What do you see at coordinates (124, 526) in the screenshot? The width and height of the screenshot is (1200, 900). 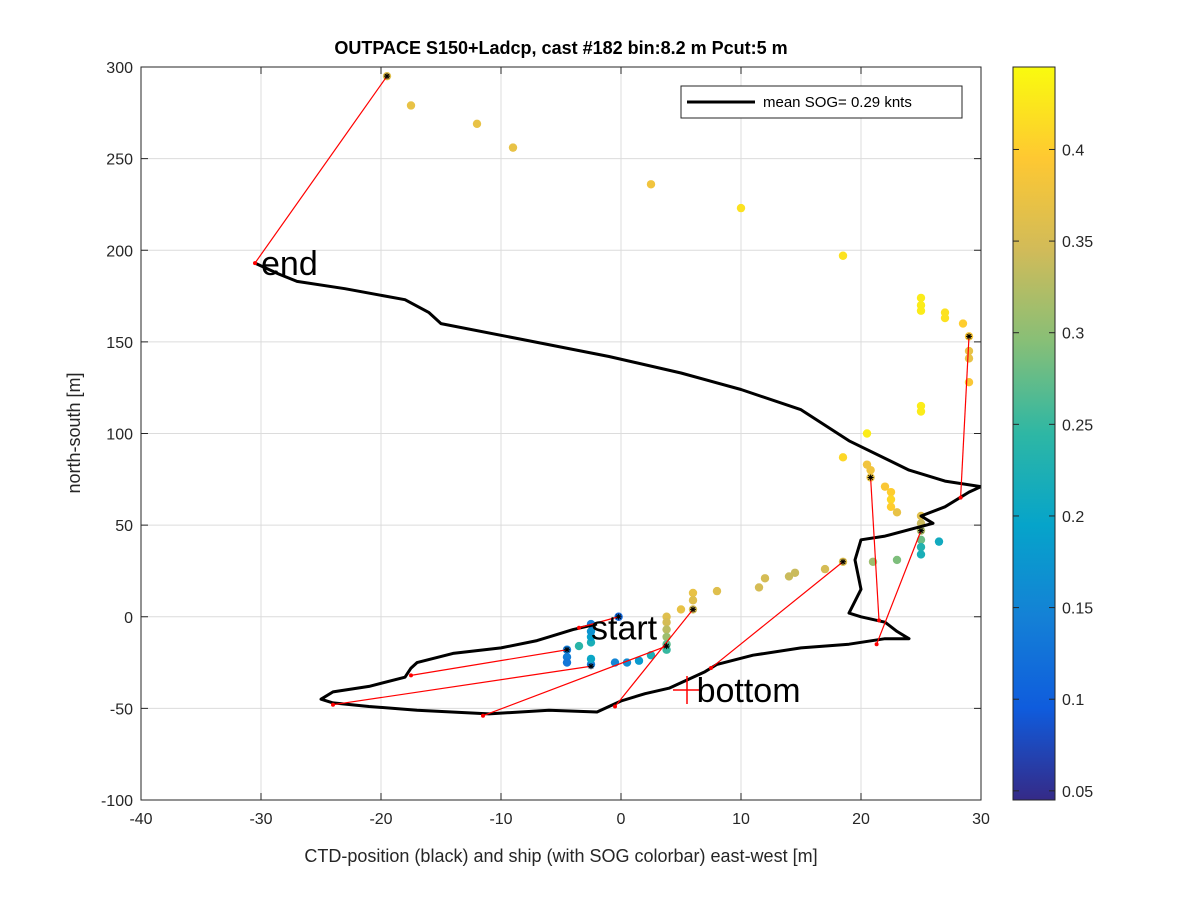 I see `y-tick-label: 50` at bounding box center [124, 526].